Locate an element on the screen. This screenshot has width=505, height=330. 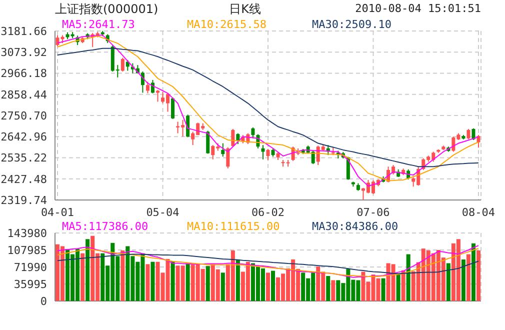
y-tick-label: 2858.44 is located at coordinates (24, 95).